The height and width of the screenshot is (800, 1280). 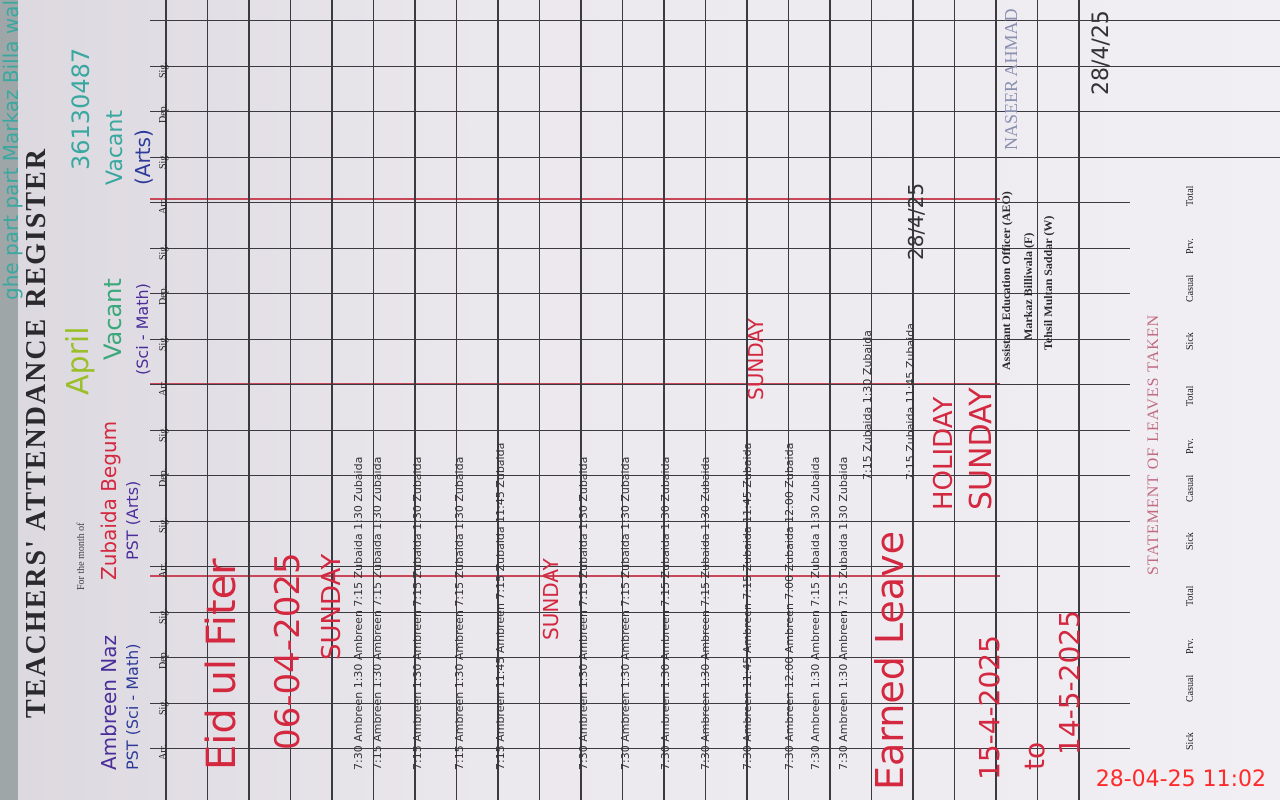 What do you see at coordinates (1180, 779) in the screenshot?
I see `photo-timestamp: 28-04-25 11:02` at bounding box center [1180, 779].